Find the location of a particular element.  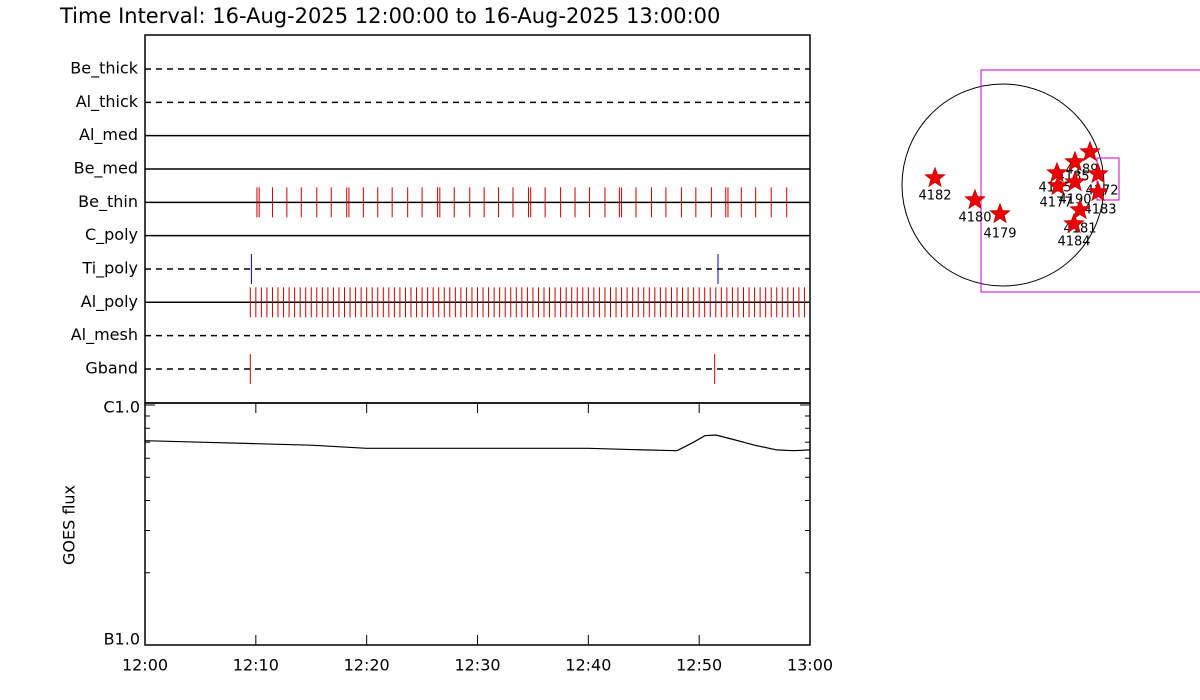

region-label: 4190 is located at coordinates (1074, 200).